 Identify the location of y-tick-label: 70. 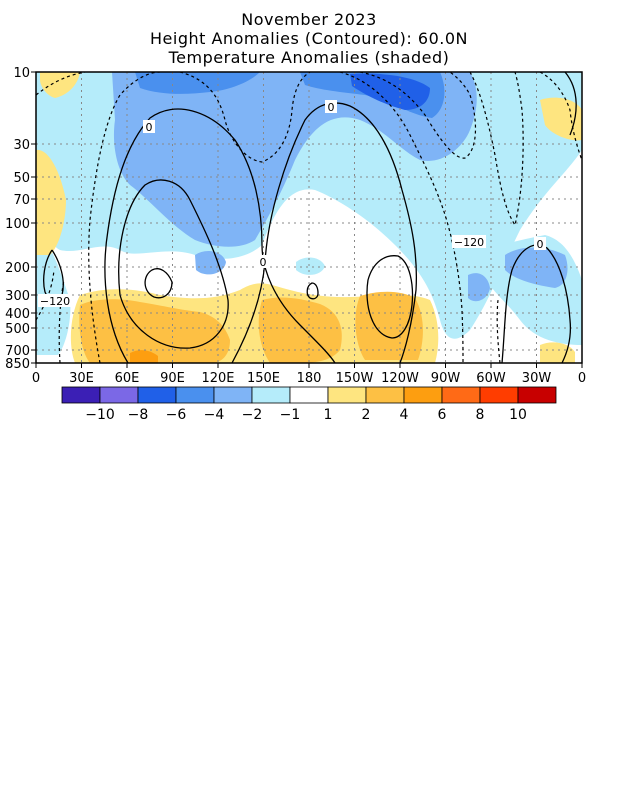
(21, 200).